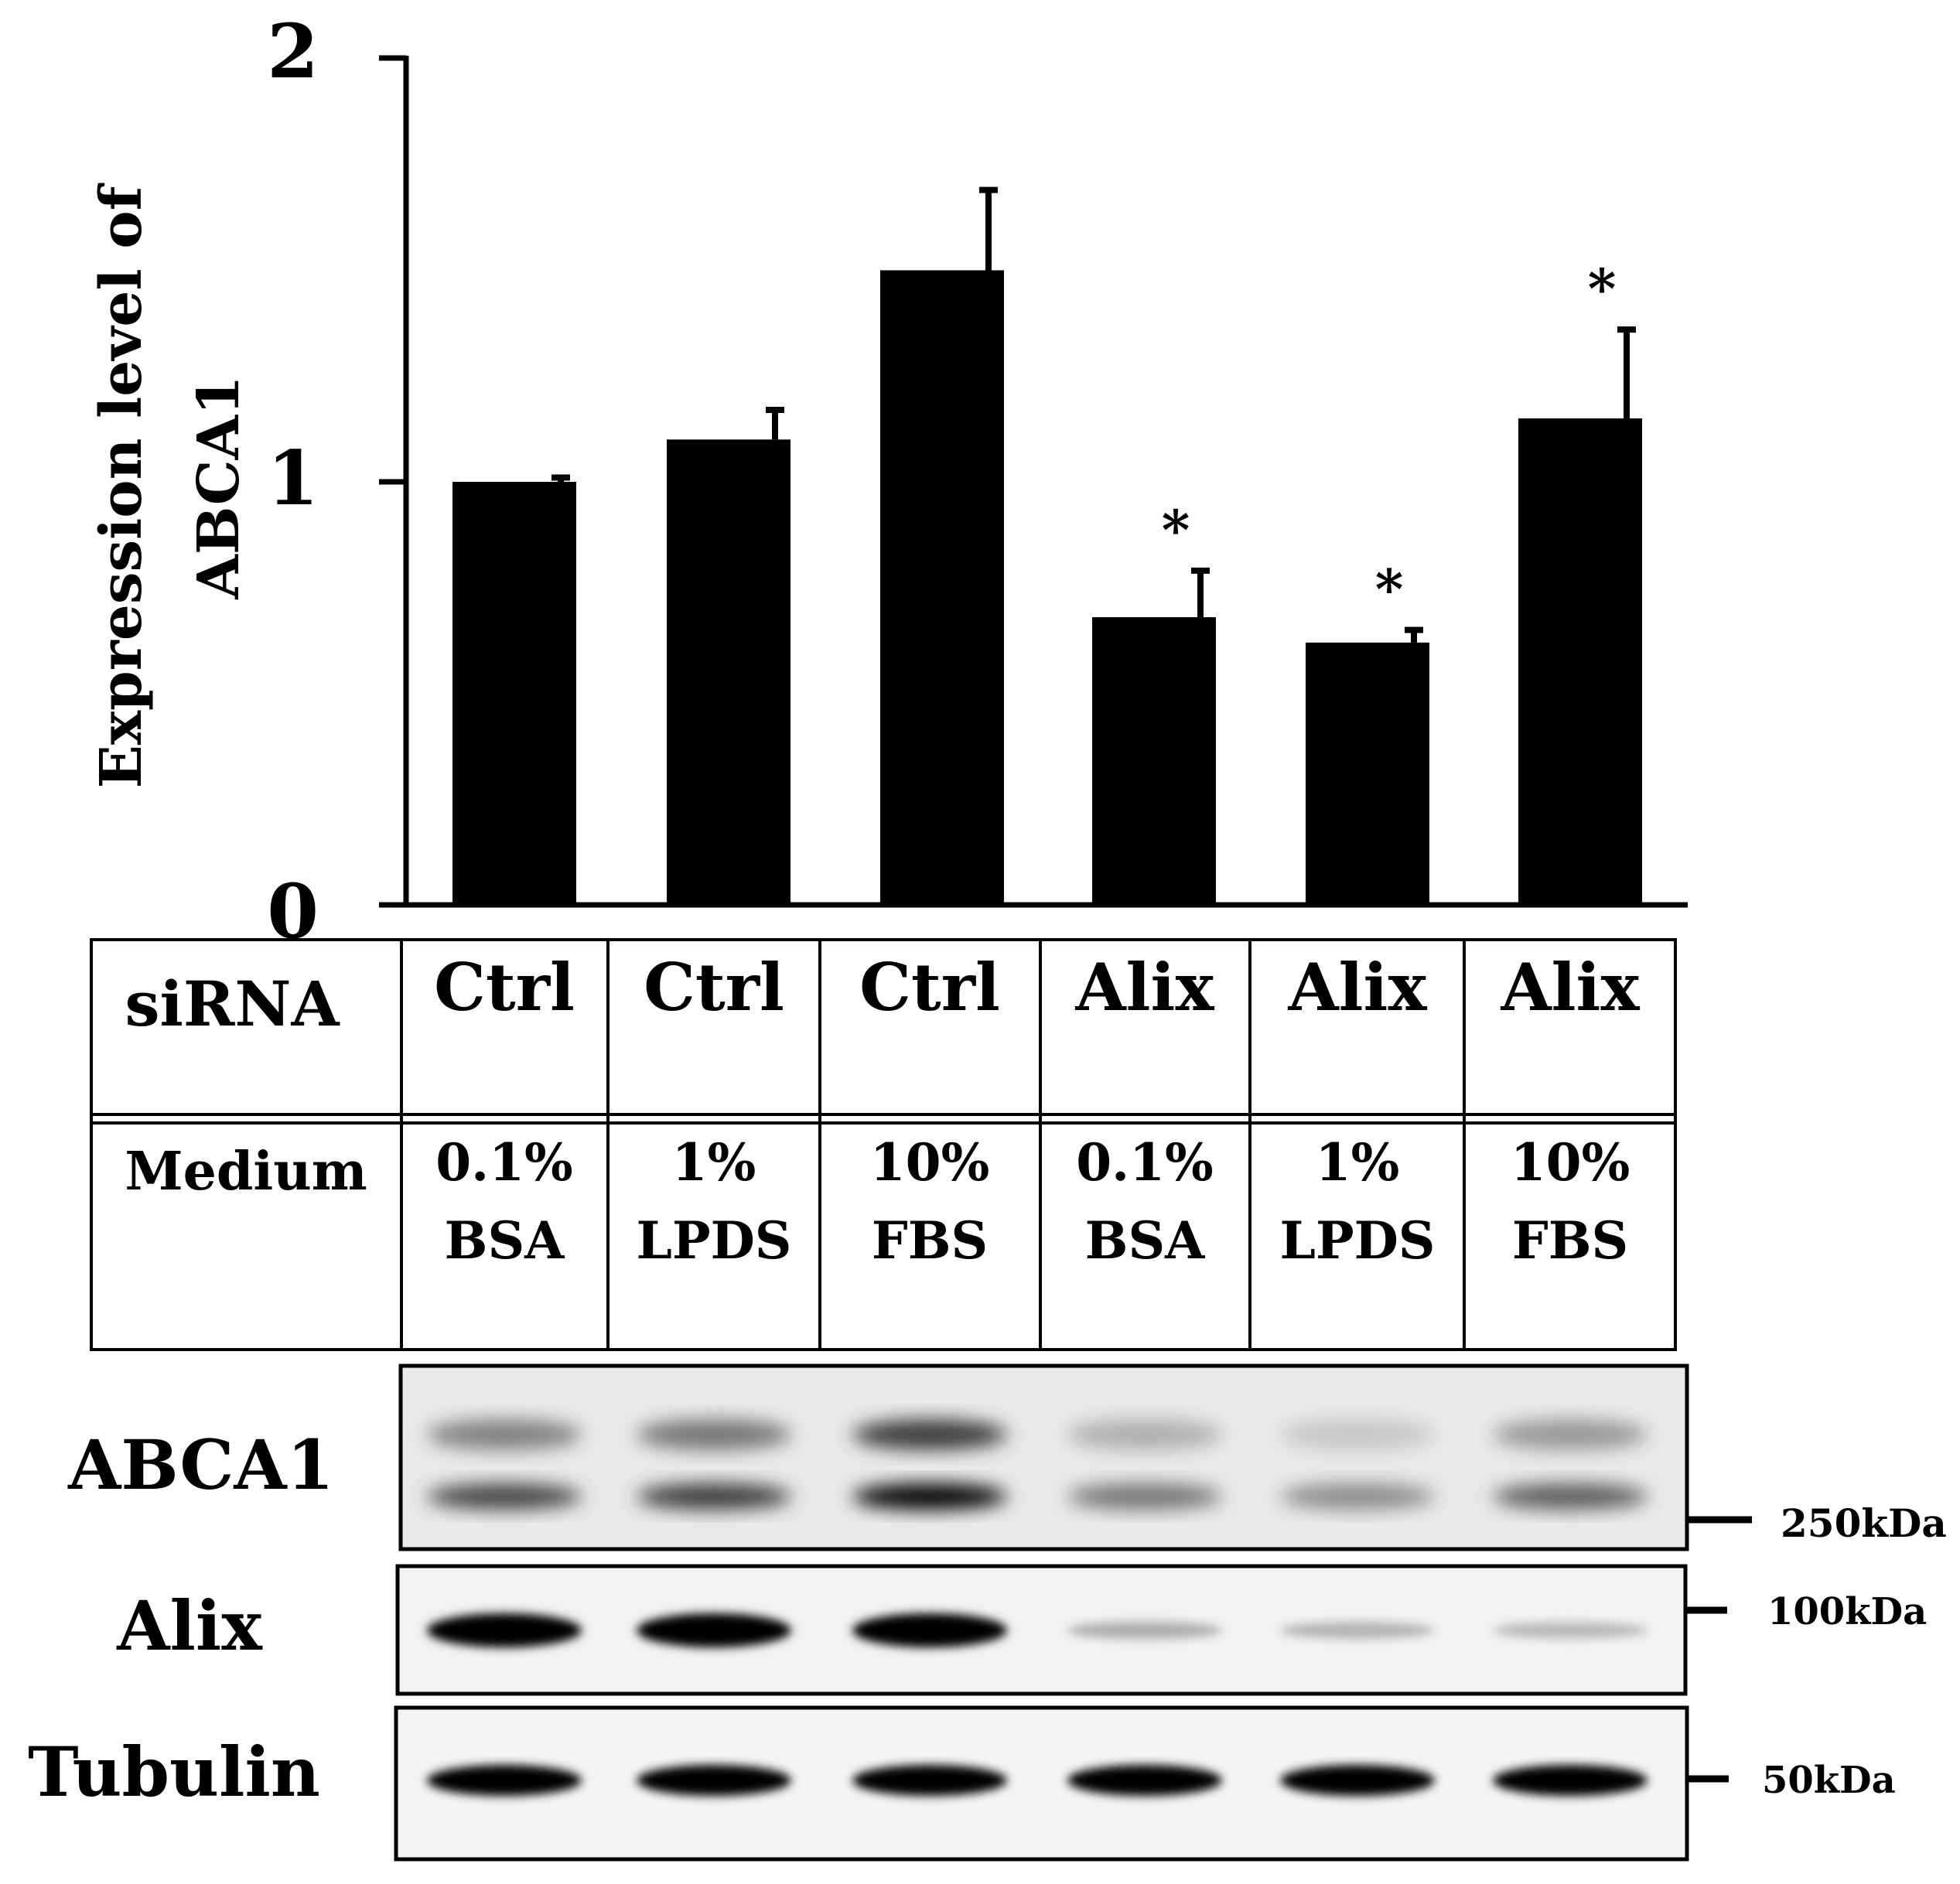 The width and height of the screenshot is (1960, 1884). I want to click on blot-panel-alix, so click(1041, 1630).